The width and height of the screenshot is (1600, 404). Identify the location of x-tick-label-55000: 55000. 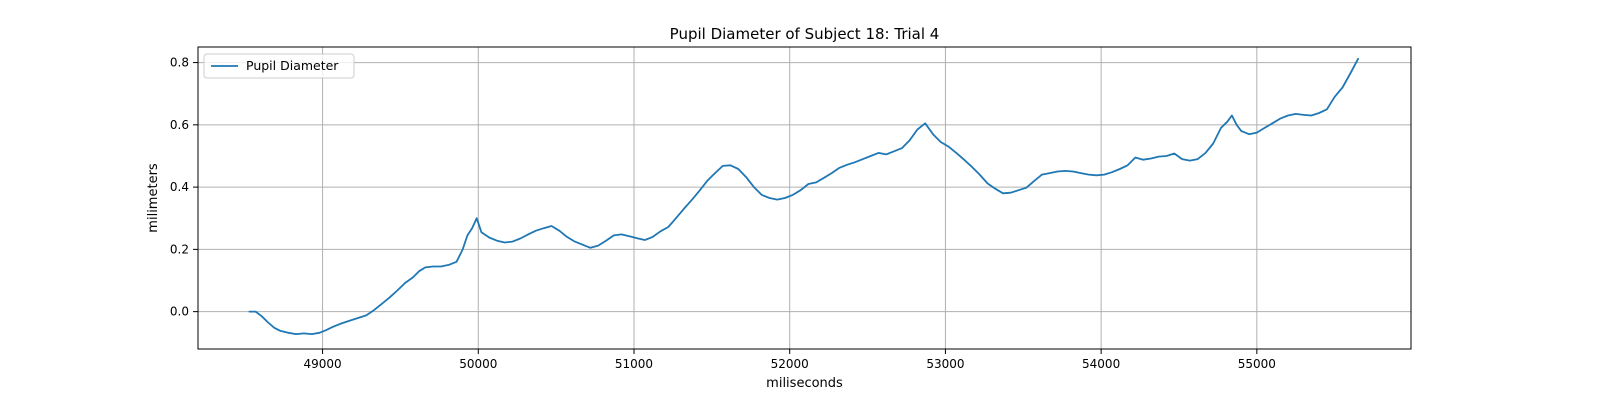
(1257, 364).